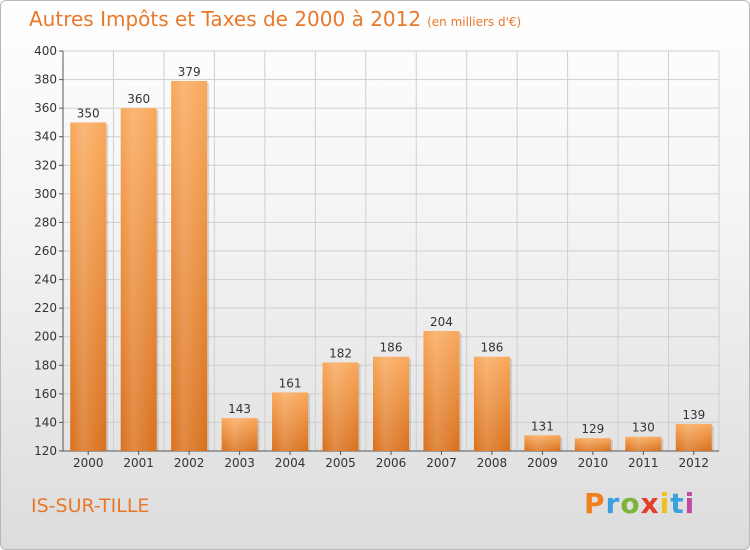 Image resolution: width=750 pixels, height=550 pixels. I want to click on logo-letter: t, so click(677, 503).